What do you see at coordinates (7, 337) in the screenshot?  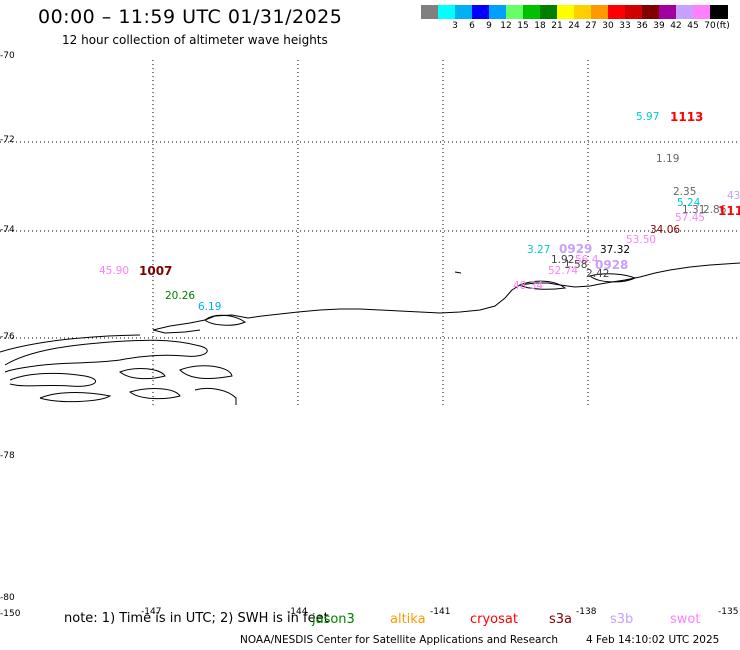 I see `lat-label: -76` at bounding box center [7, 337].